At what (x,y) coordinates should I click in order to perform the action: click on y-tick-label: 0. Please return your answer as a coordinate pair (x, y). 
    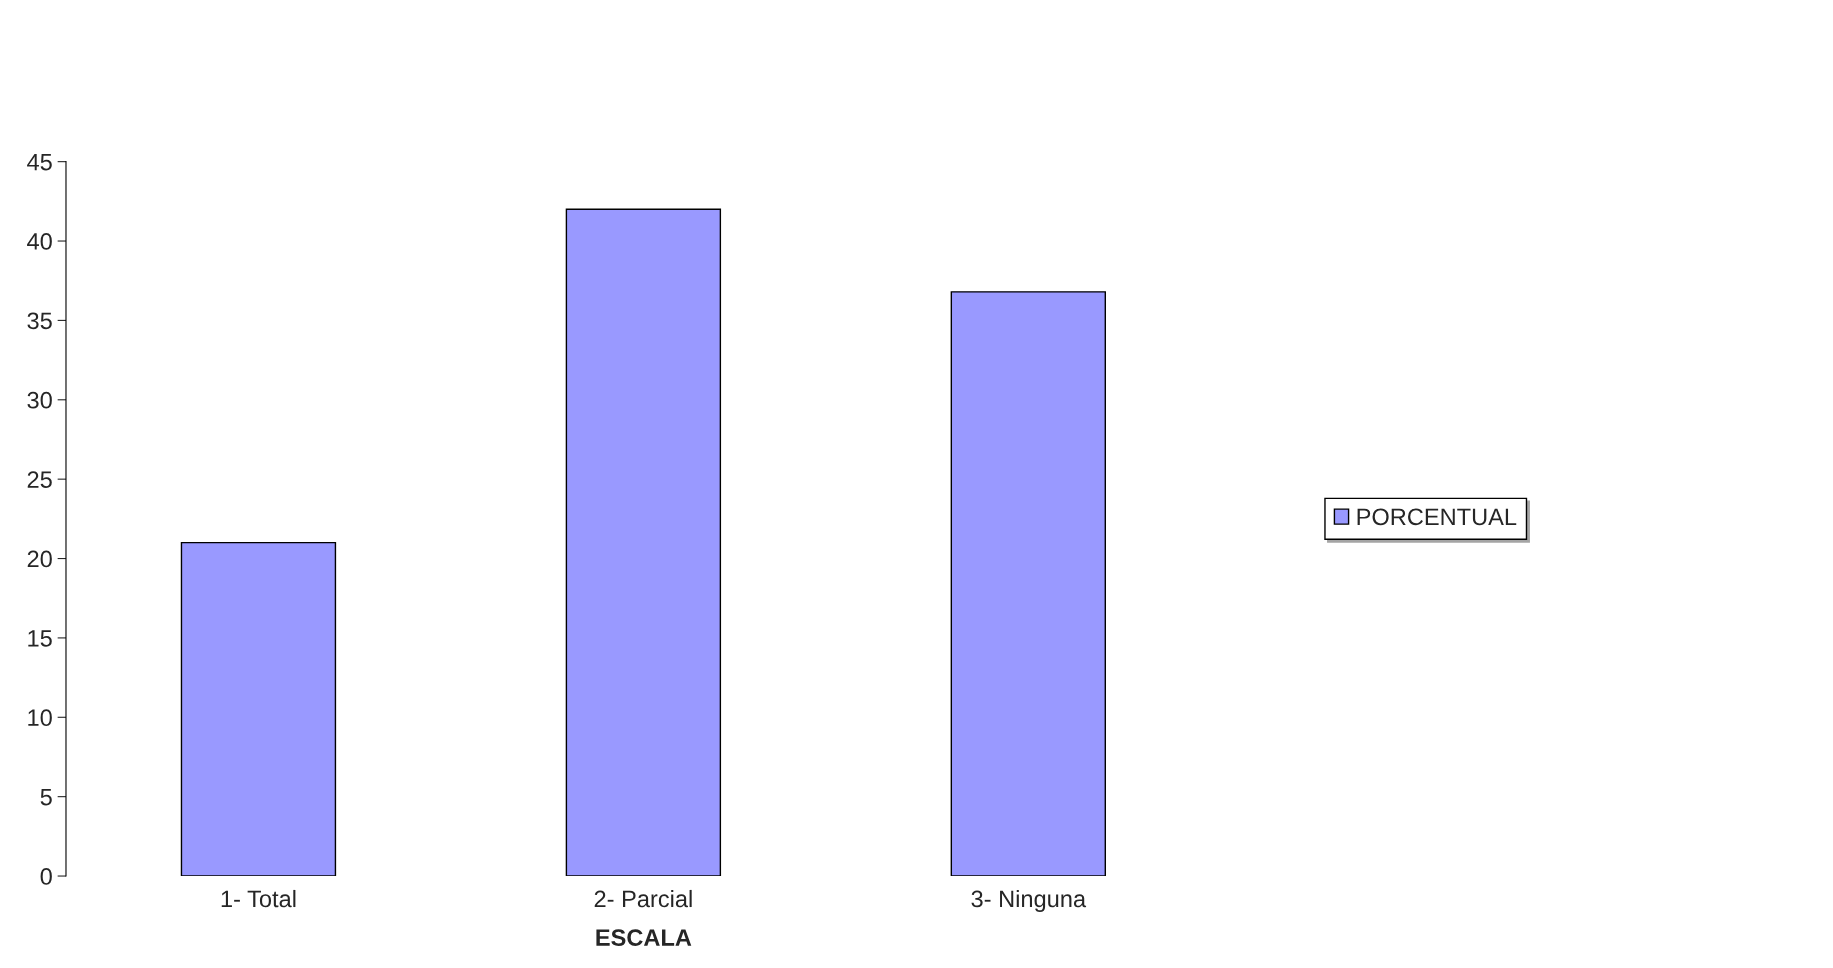
    Looking at the image, I should click on (46, 876).